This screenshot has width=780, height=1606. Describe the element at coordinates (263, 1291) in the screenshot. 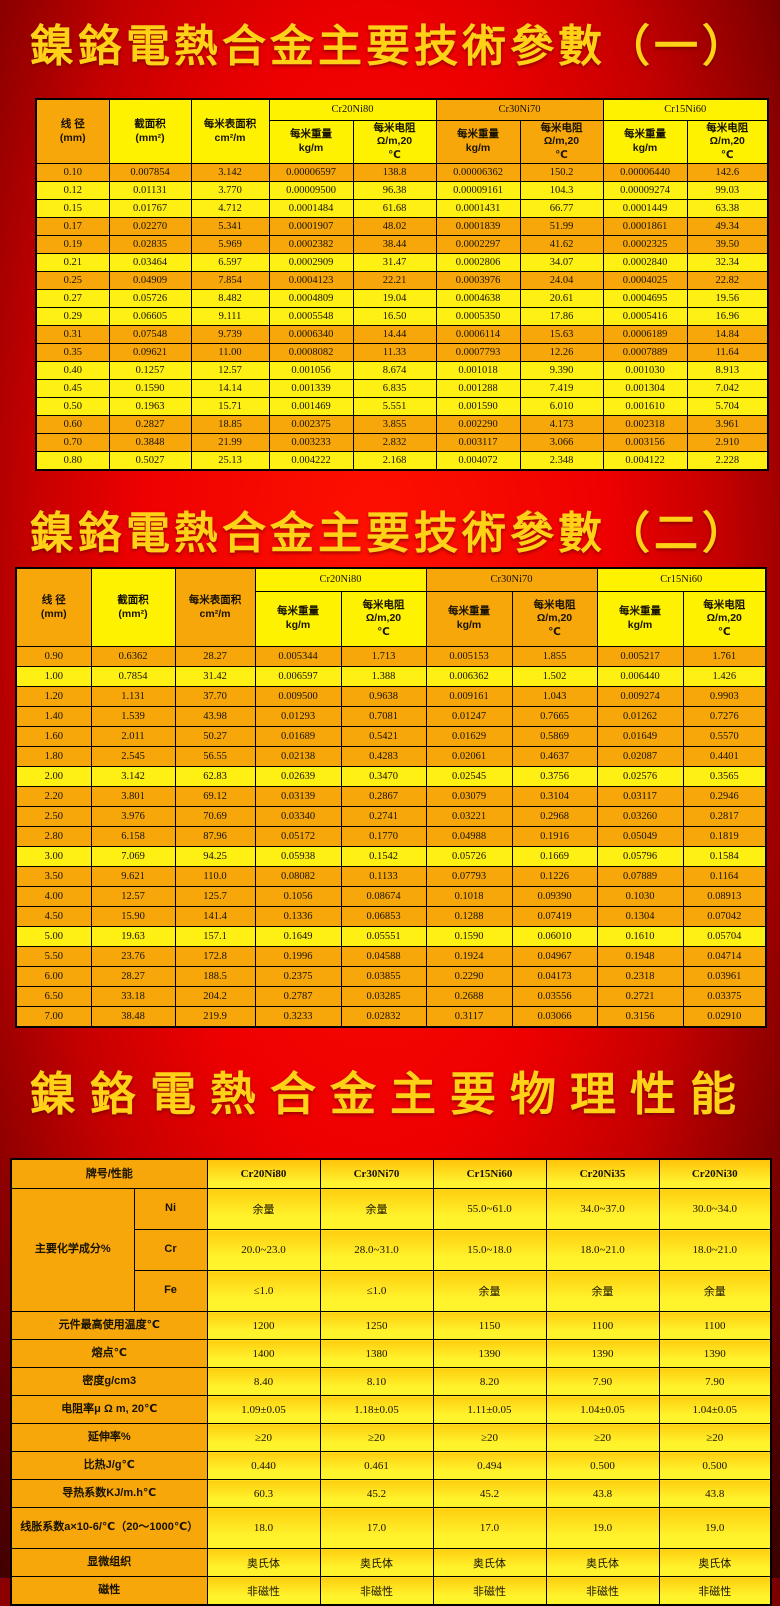

I see `table-cell: ≤1.0` at that location.